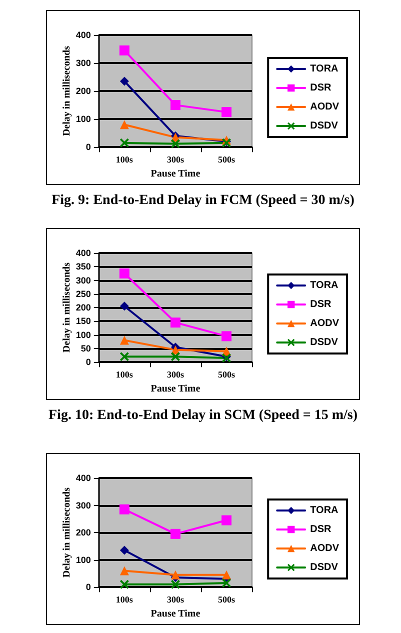 This screenshot has width=401, height=633. Describe the element at coordinates (83, 293) in the screenshot. I see `y-tick-label: 250` at that location.